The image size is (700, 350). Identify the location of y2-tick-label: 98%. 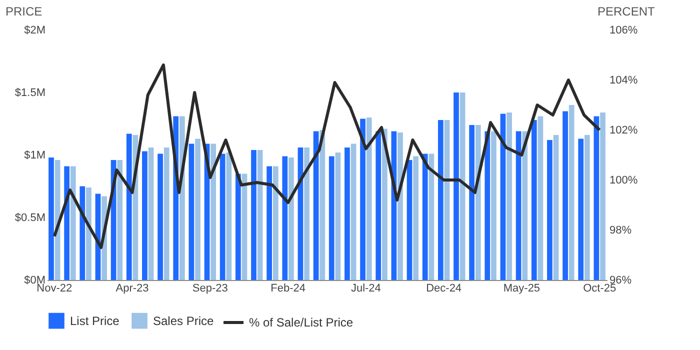
(621, 230).